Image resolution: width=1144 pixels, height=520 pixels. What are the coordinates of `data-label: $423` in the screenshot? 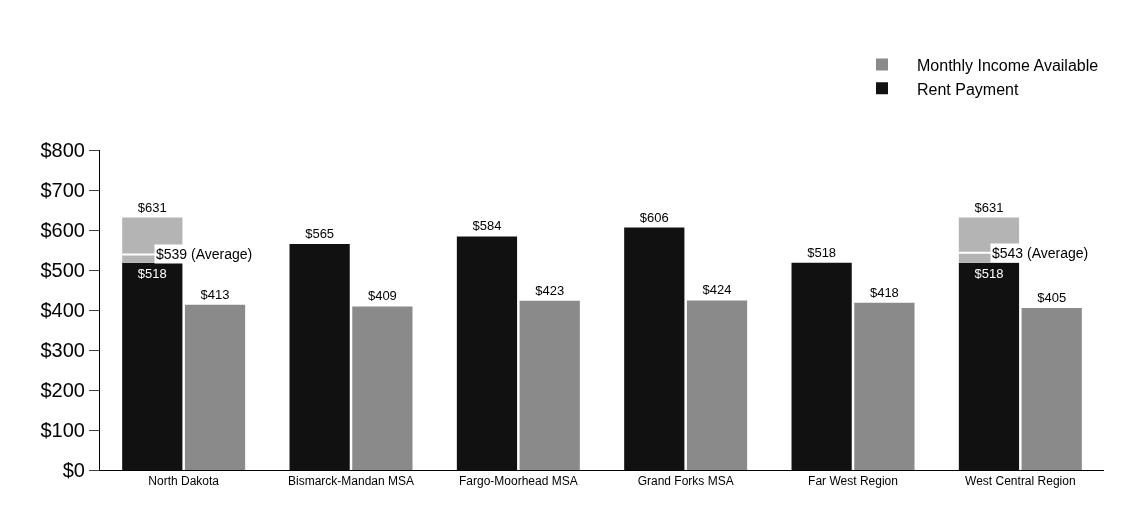 It's located at (550, 290).